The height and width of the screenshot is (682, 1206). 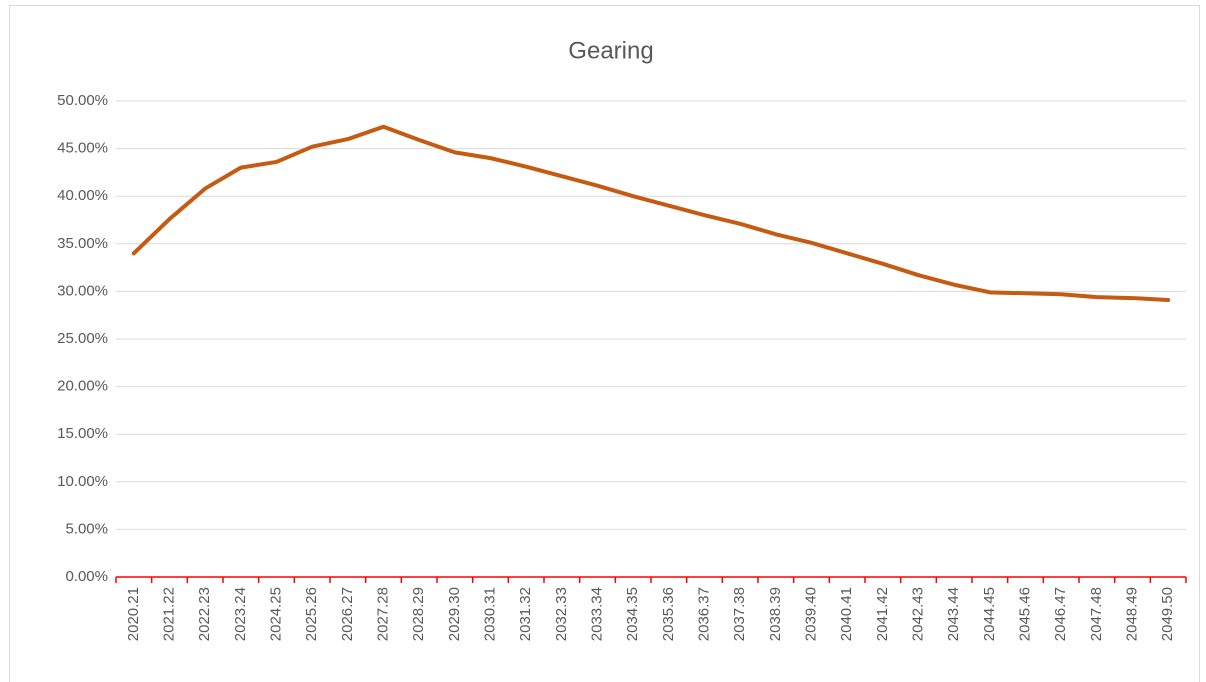 I want to click on chart-title: Gearing, so click(x=610, y=50).